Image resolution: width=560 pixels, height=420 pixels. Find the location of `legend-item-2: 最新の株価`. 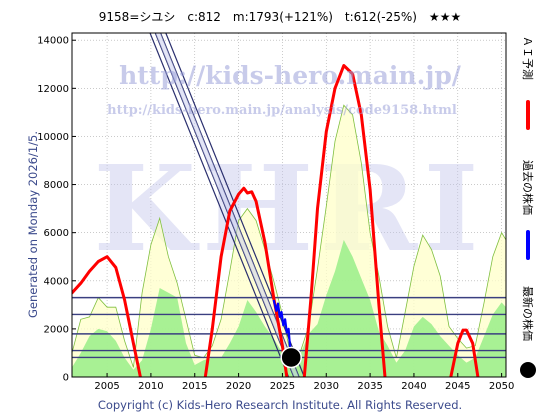

legend-item-2: 最新の株価 is located at coordinates (528, 332).